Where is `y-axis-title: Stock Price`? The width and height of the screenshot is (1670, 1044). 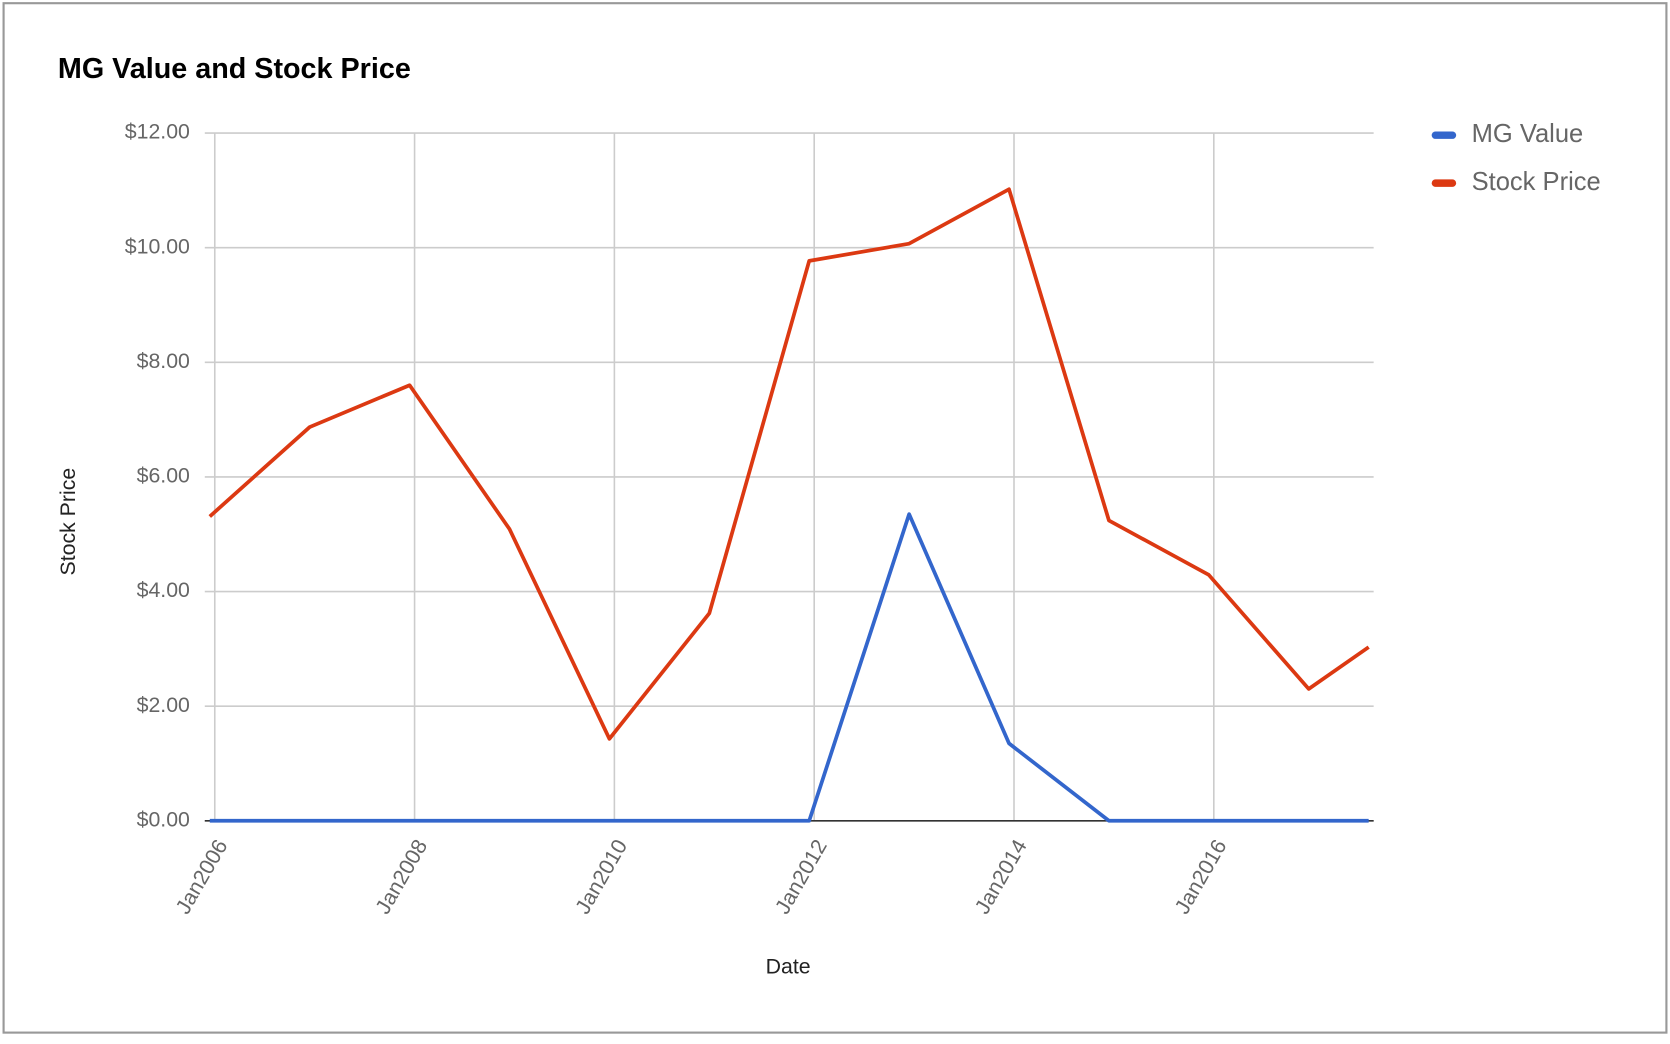
y-axis-title: Stock Price is located at coordinates (68, 522).